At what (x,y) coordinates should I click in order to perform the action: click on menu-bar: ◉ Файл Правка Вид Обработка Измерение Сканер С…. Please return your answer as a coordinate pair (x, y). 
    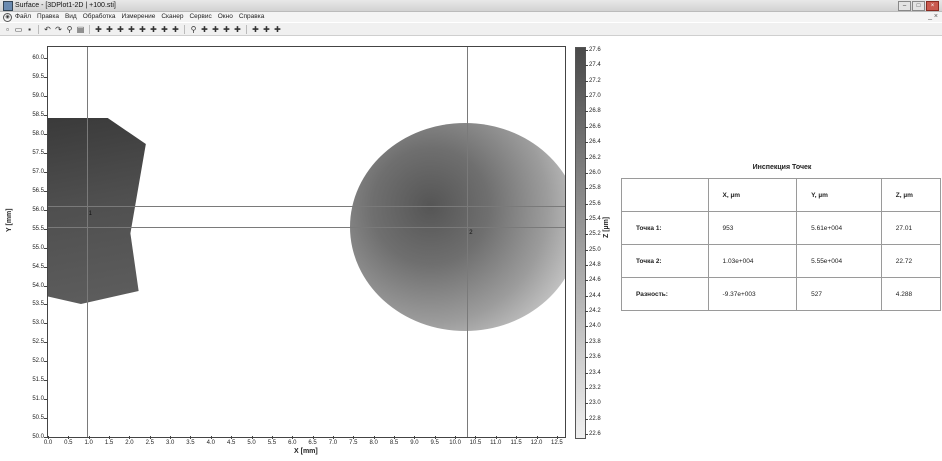
    Looking at the image, I should click on (471, 17).